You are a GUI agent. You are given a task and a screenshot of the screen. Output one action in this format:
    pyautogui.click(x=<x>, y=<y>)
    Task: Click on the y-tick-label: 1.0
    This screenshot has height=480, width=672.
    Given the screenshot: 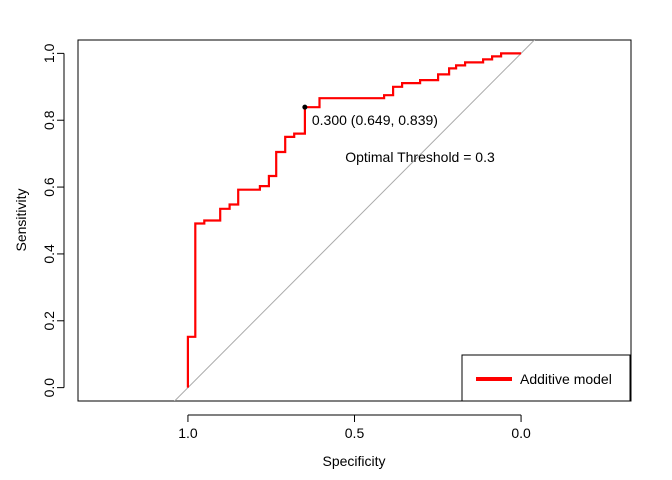 What is the action you would take?
    pyautogui.click(x=49, y=53)
    